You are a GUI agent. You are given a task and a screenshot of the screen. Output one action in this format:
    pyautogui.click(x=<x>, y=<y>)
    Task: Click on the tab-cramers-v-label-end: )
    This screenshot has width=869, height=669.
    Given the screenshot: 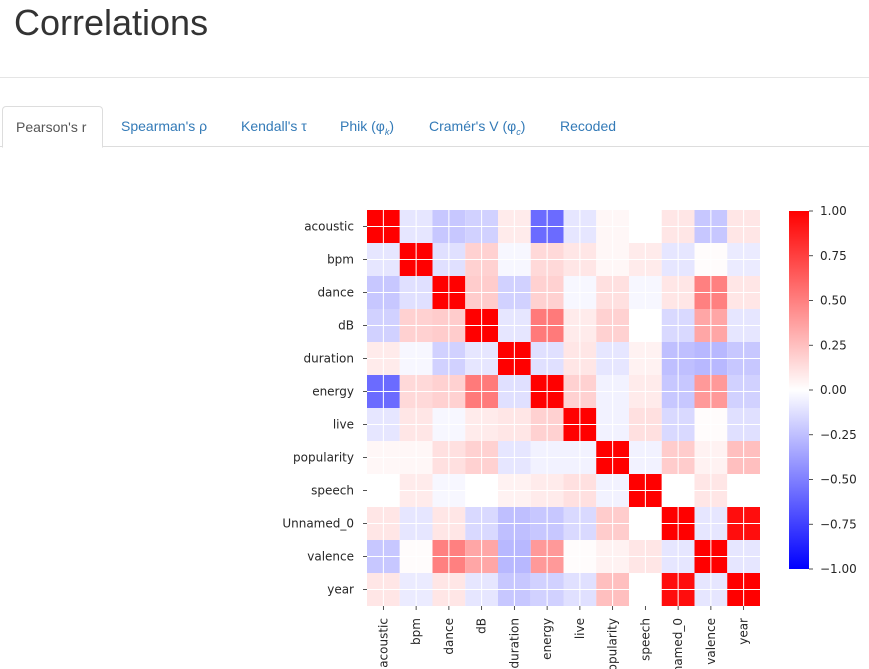 What is the action you would take?
    pyautogui.click(x=523, y=126)
    